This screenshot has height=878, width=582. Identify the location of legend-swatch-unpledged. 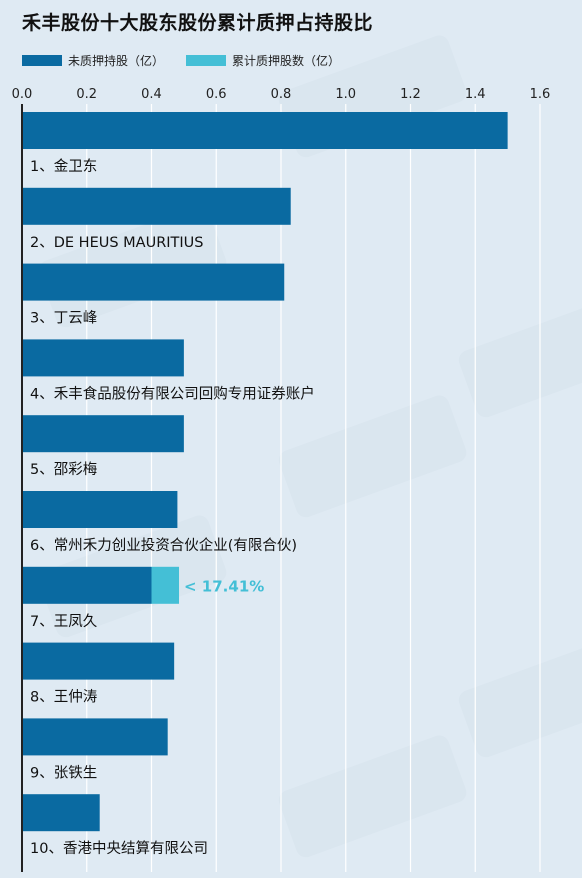
(42, 60).